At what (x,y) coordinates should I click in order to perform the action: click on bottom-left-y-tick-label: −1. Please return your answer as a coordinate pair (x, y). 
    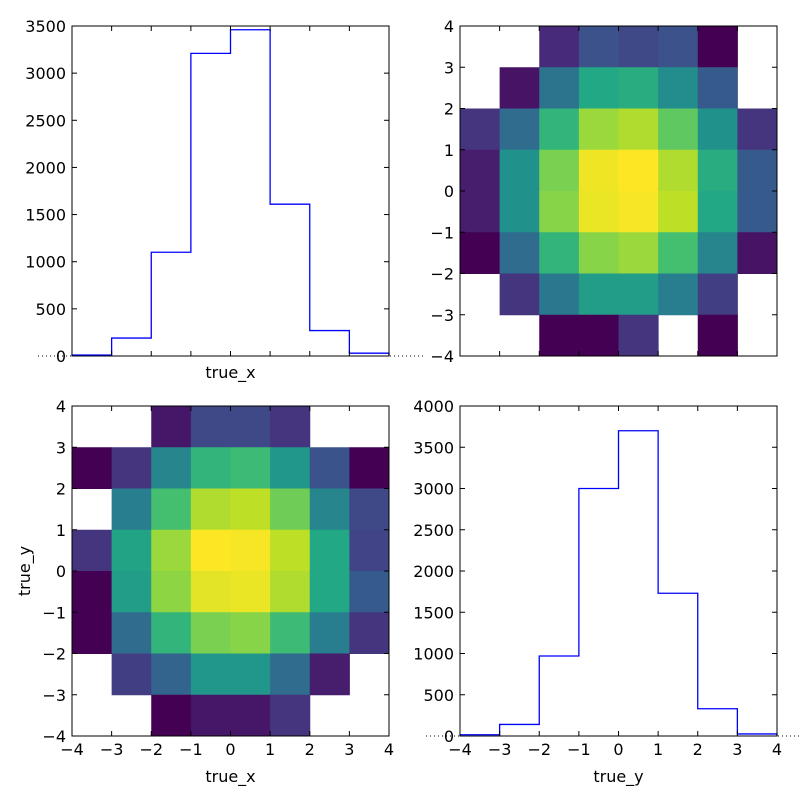
    Looking at the image, I should click on (54, 612).